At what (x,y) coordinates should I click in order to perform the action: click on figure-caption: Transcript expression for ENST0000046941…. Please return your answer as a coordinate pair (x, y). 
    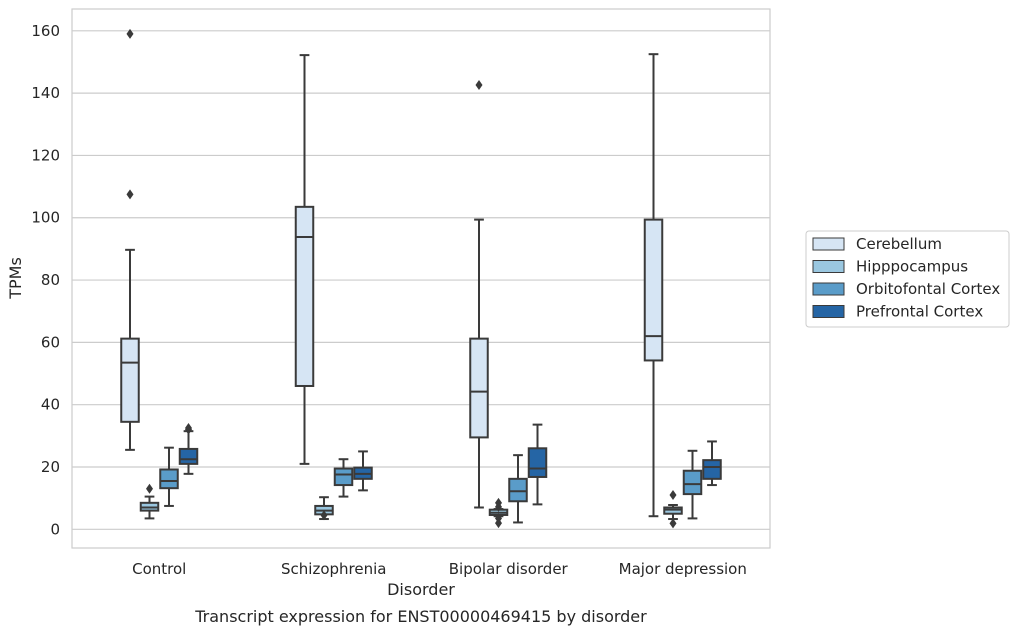
    Looking at the image, I should click on (420, 616).